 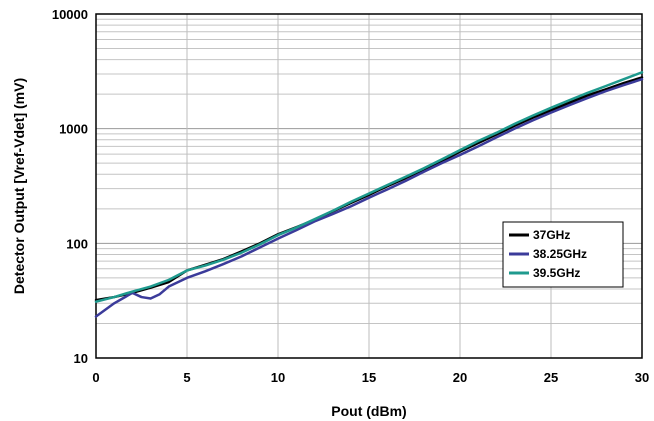 I want to click on y-tick-label: 1000, so click(x=73, y=129).